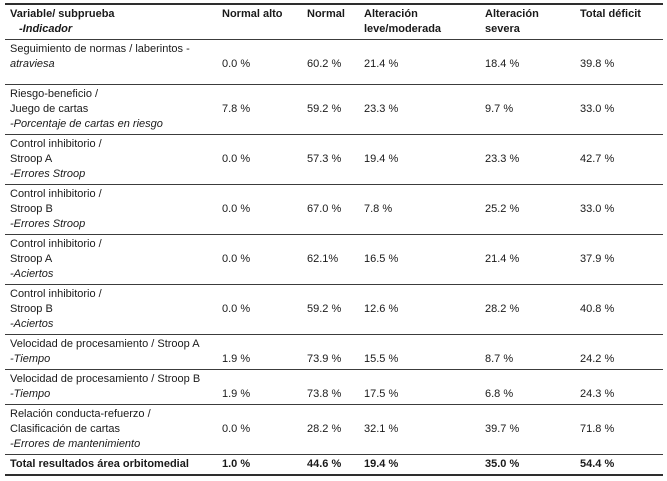  What do you see at coordinates (252, 14) in the screenshot?
I see `header-normal-alto: Normal alto` at bounding box center [252, 14].